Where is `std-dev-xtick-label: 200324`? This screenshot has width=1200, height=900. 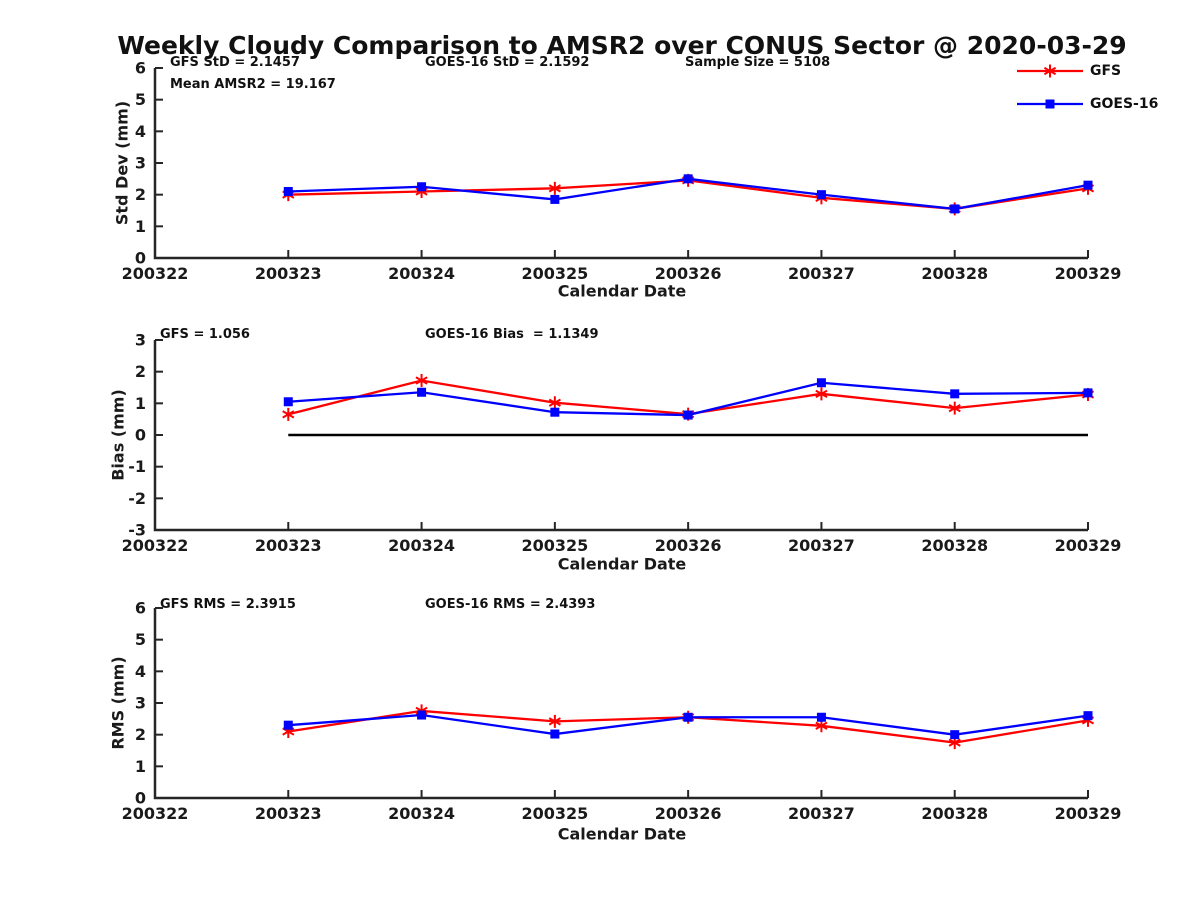
std-dev-xtick-label: 200324 is located at coordinates (421, 273).